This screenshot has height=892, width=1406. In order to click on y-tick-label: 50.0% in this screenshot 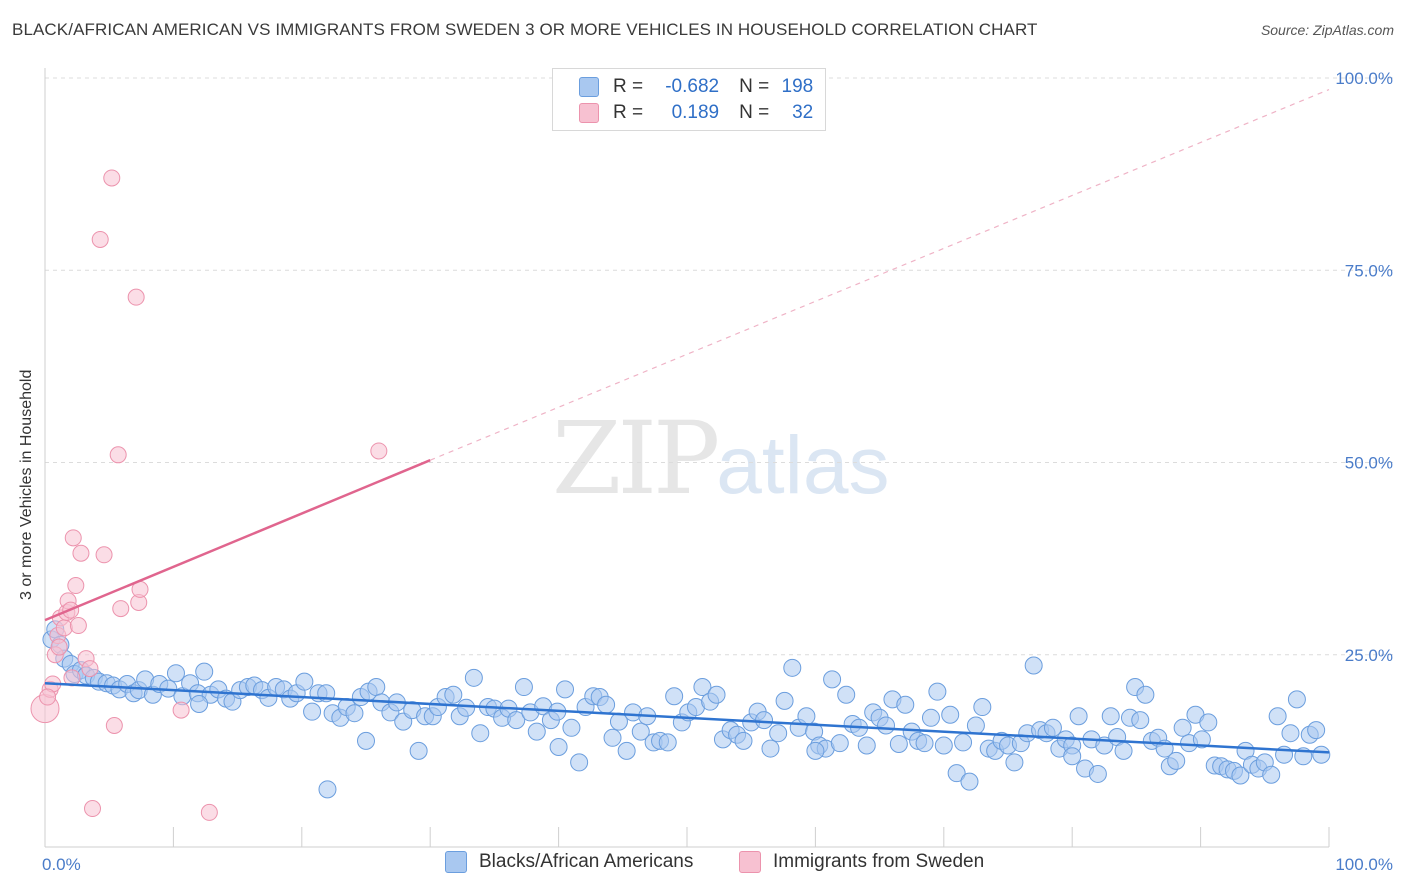, I will do `click(1369, 463)`.